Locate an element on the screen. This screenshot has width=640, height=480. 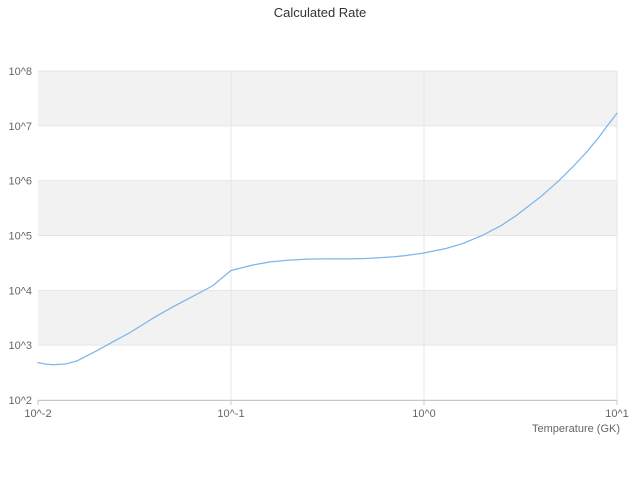
x-tick-label: 10^0 is located at coordinates (424, 414).